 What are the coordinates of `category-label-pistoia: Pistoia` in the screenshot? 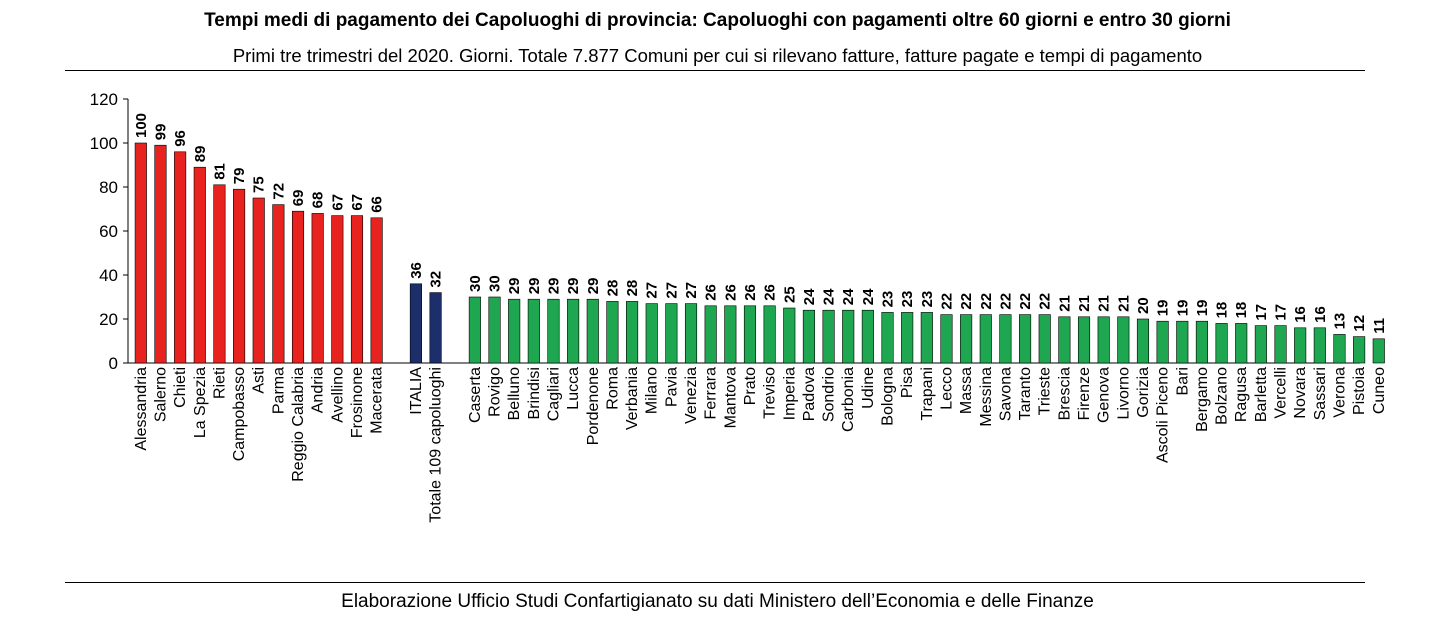 It's located at (1359, 391).